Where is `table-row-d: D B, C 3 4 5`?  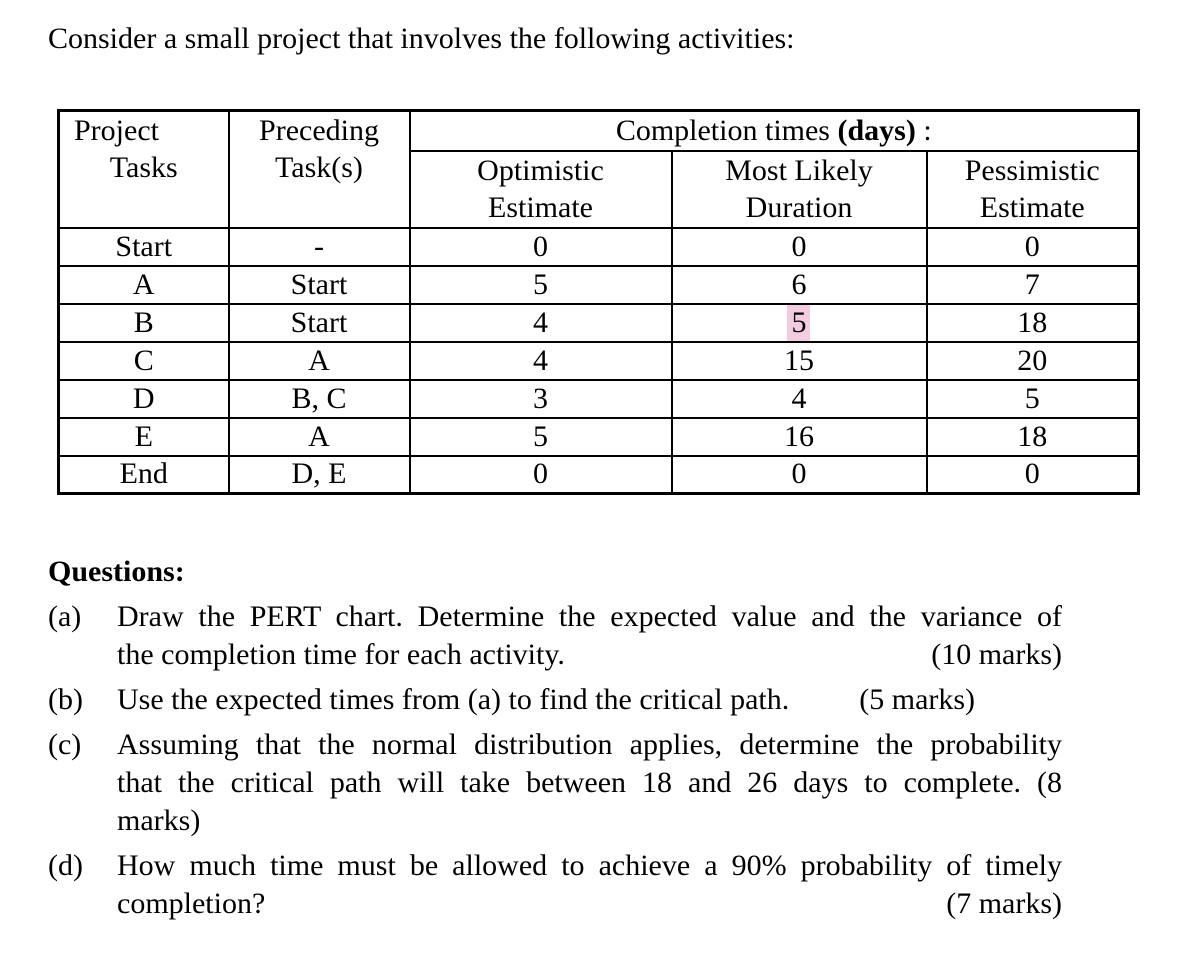 table-row-d: D B, C 3 4 5 is located at coordinates (598, 398).